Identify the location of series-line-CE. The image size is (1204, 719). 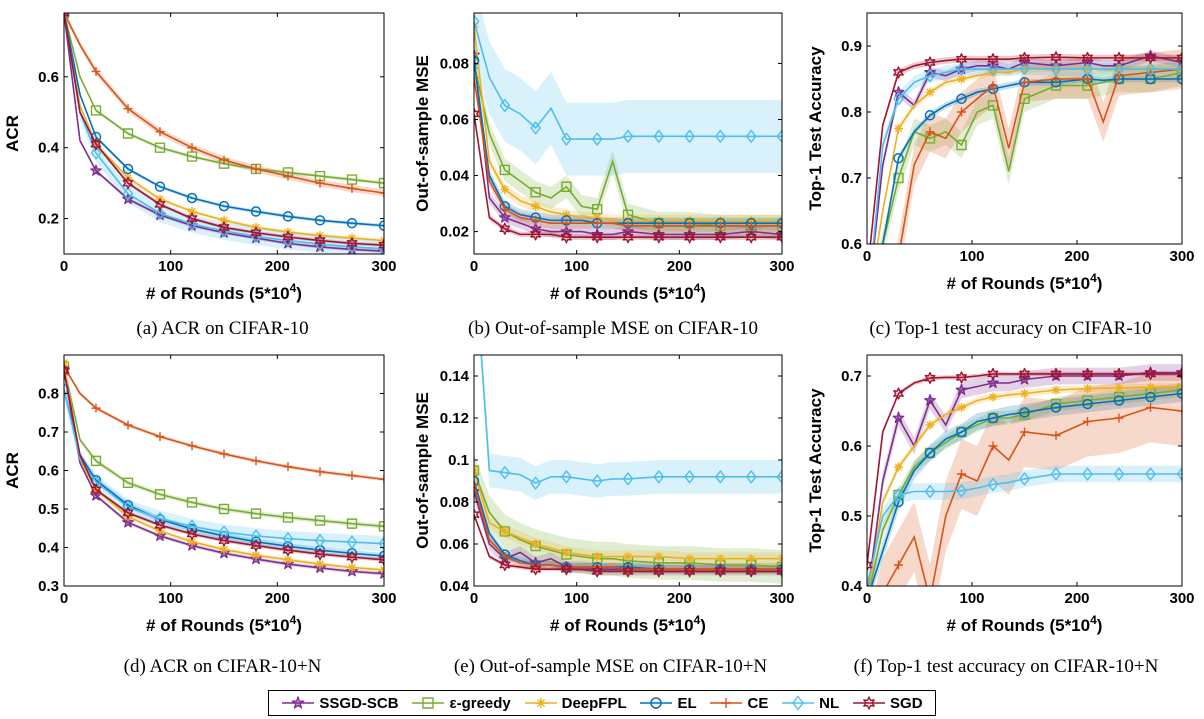
(628, 152).